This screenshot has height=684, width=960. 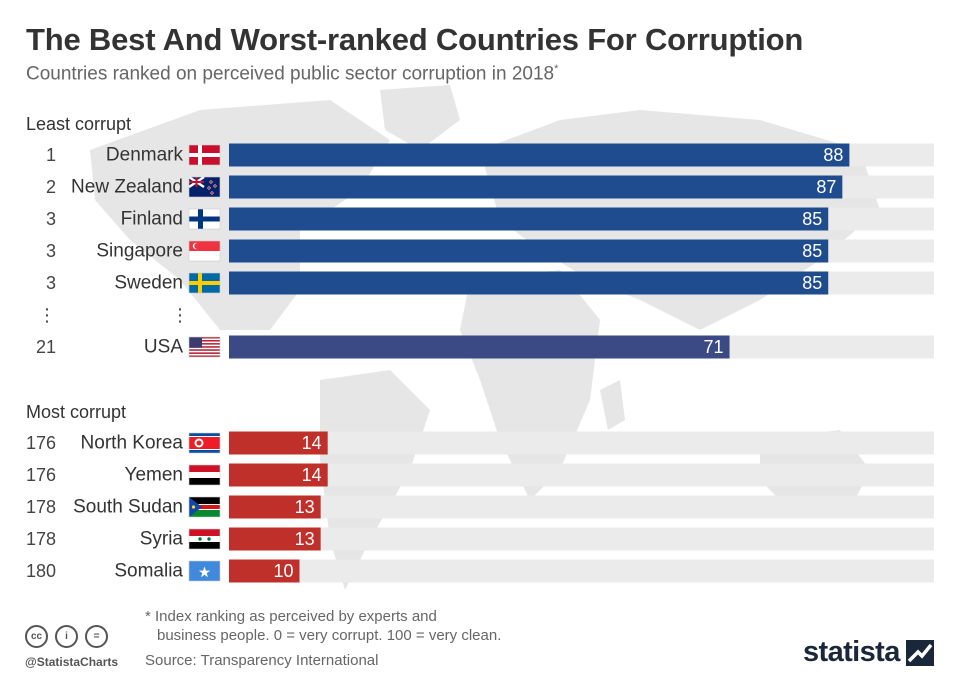 What do you see at coordinates (132, 443) in the screenshot?
I see `country-label: North Korea` at bounding box center [132, 443].